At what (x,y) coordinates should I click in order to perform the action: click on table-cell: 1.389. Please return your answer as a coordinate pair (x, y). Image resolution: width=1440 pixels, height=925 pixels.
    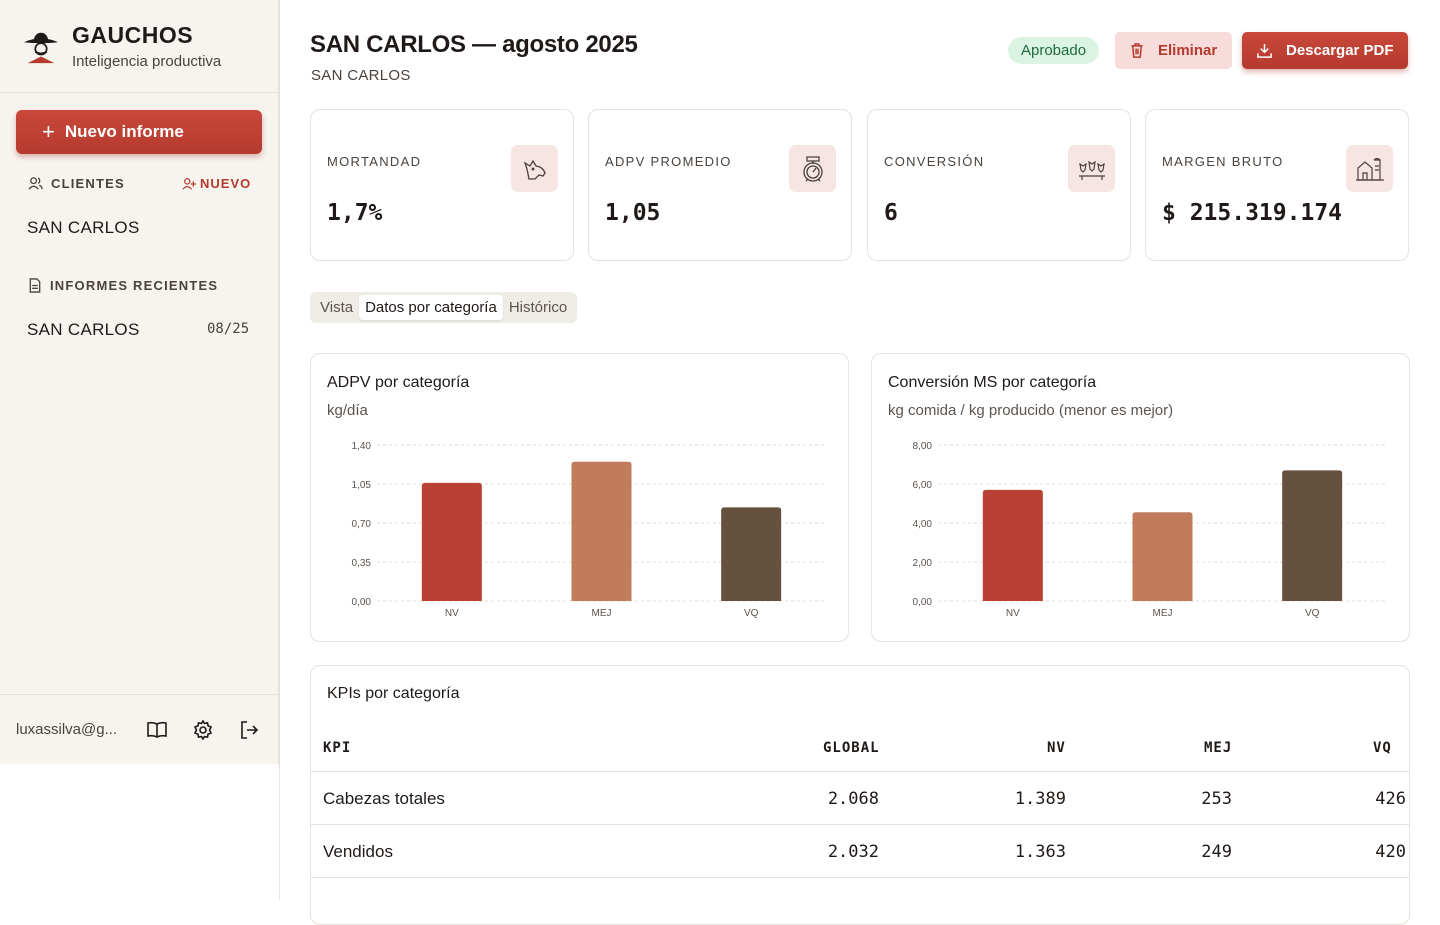
    Looking at the image, I should click on (1040, 799).